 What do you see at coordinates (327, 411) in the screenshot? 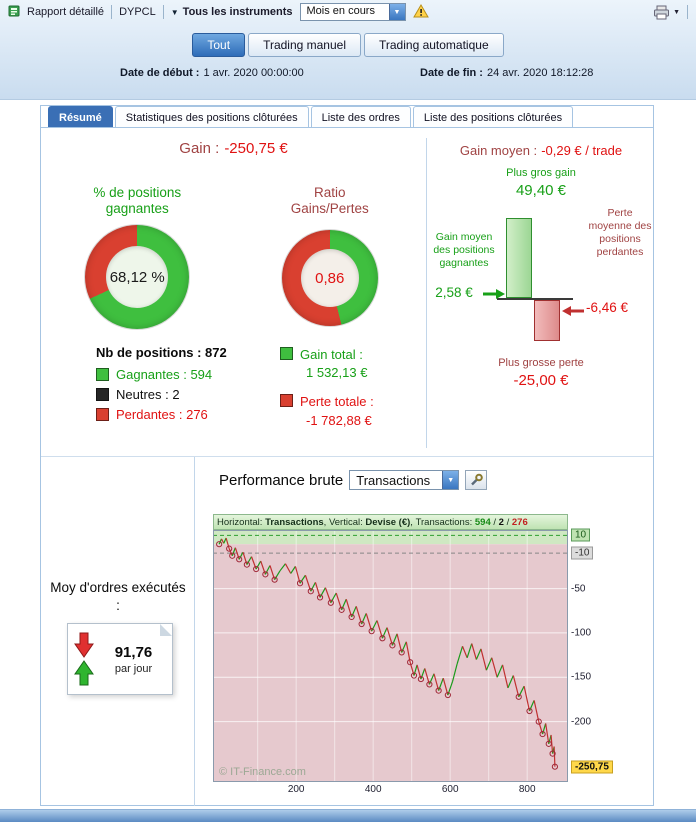
I see `loss-total: Perte totale : -1 782,88 €` at bounding box center [327, 411].